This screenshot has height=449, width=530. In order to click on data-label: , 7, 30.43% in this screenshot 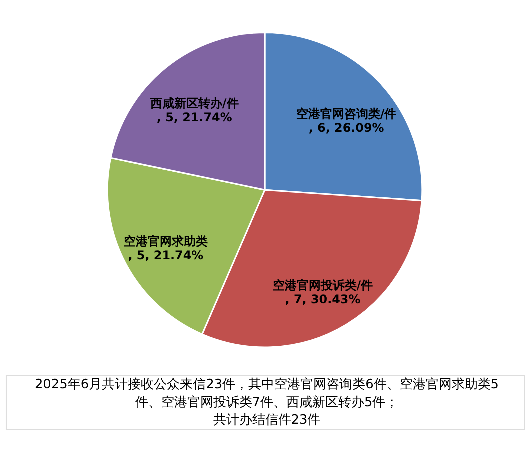, I will do `click(323, 299)`.